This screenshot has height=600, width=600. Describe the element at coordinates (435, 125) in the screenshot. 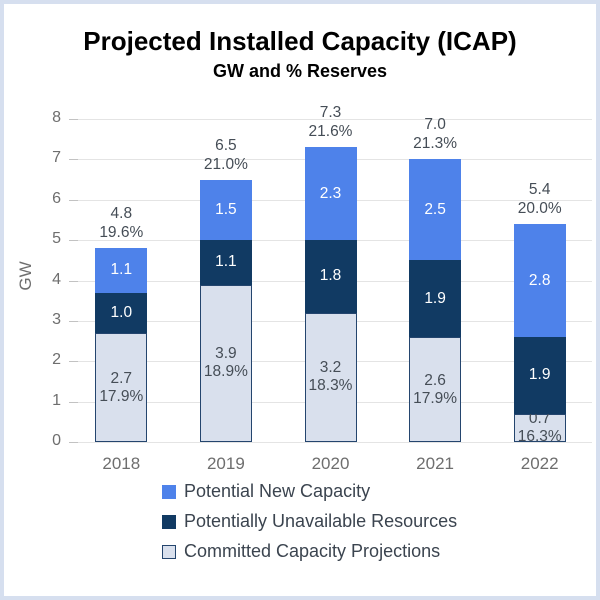

I see `total-value: 7.0` at that location.